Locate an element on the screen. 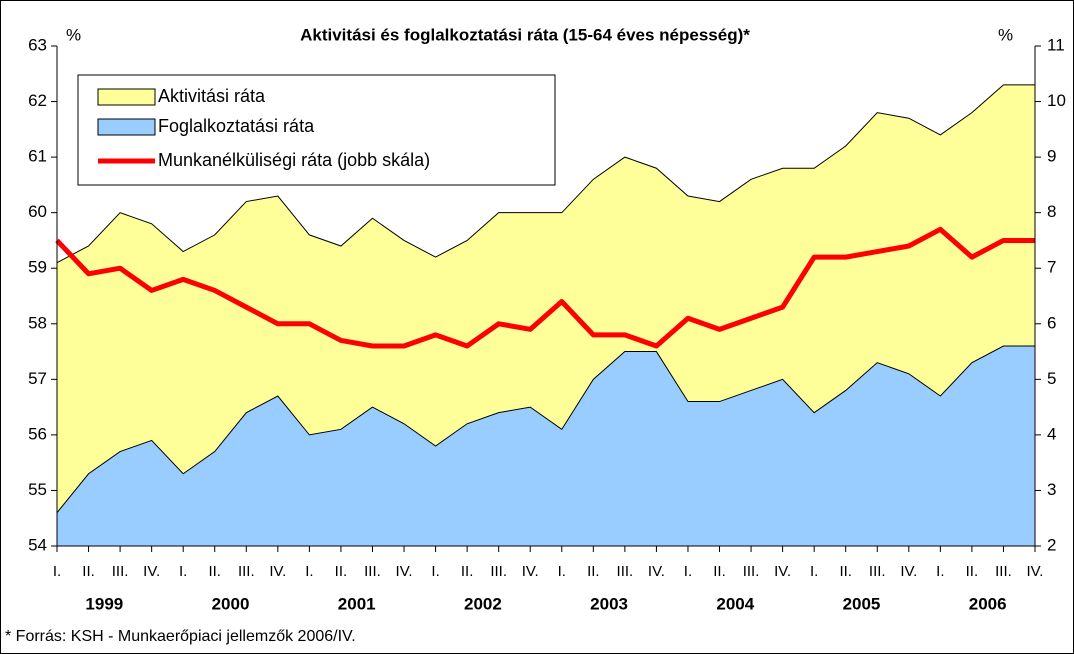 Image resolution: width=1074 pixels, height=654 pixels. legend-label: Aktivitási ráta is located at coordinates (212, 96).